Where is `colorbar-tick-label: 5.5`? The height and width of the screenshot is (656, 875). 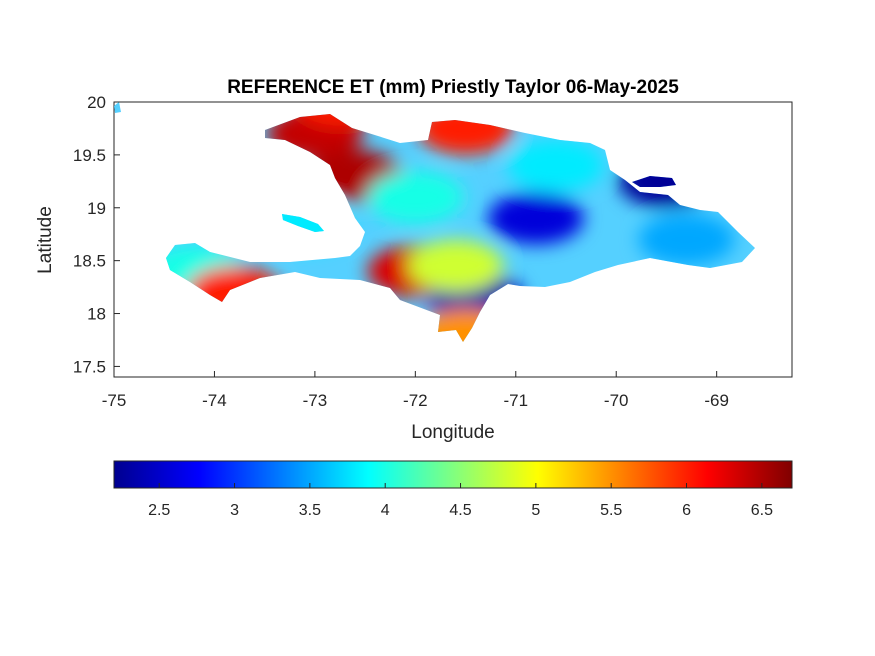
colorbar-tick-label: 5.5 is located at coordinates (611, 510).